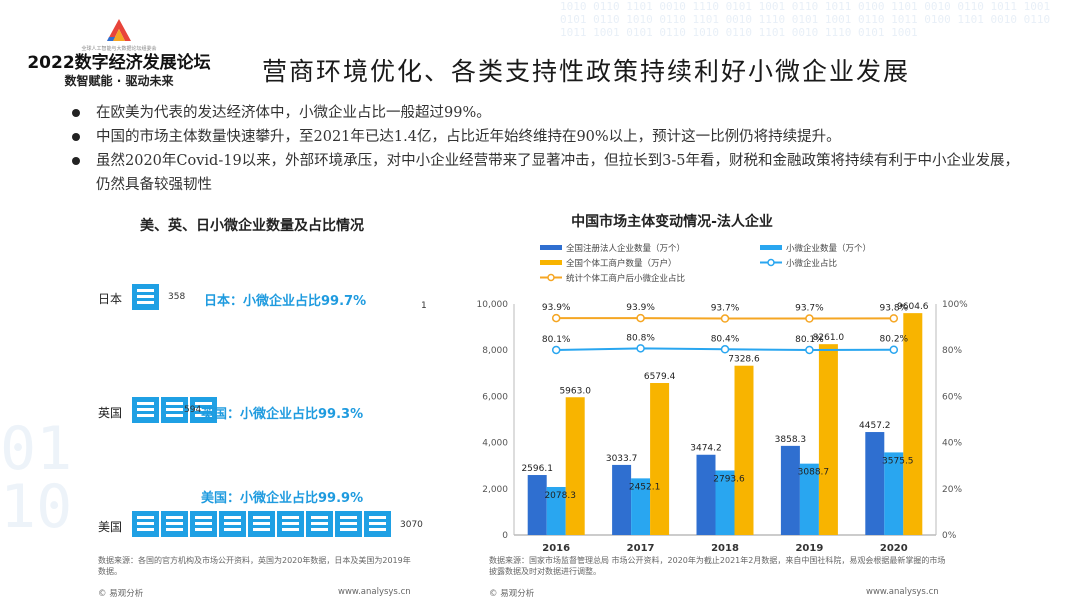 The height and width of the screenshot is (608, 1080). What do you see at coordinates (949, 536) in the screenshot?
I see `y-tick-label-right: 0%` at bounding box center [949, 536].